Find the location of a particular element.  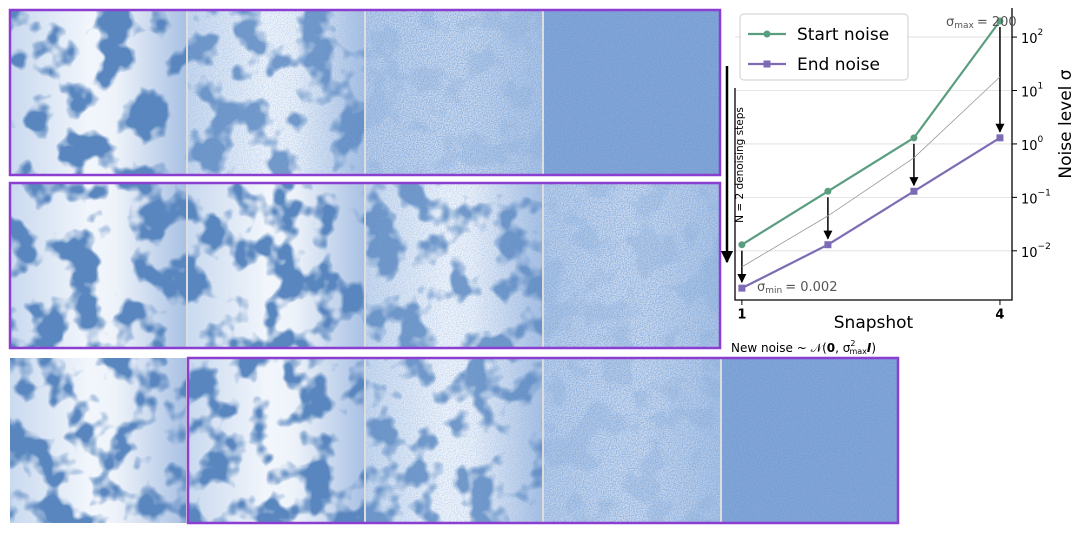

legend-label: End noise is located at coordinates (838, 65).